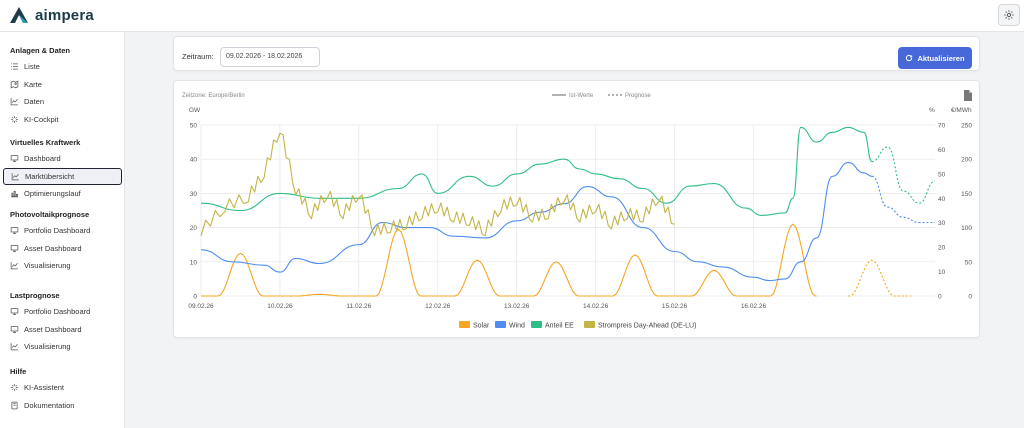 This screenshot has height=428, width=1024. I want to click on map-icon, so click(14, 84).